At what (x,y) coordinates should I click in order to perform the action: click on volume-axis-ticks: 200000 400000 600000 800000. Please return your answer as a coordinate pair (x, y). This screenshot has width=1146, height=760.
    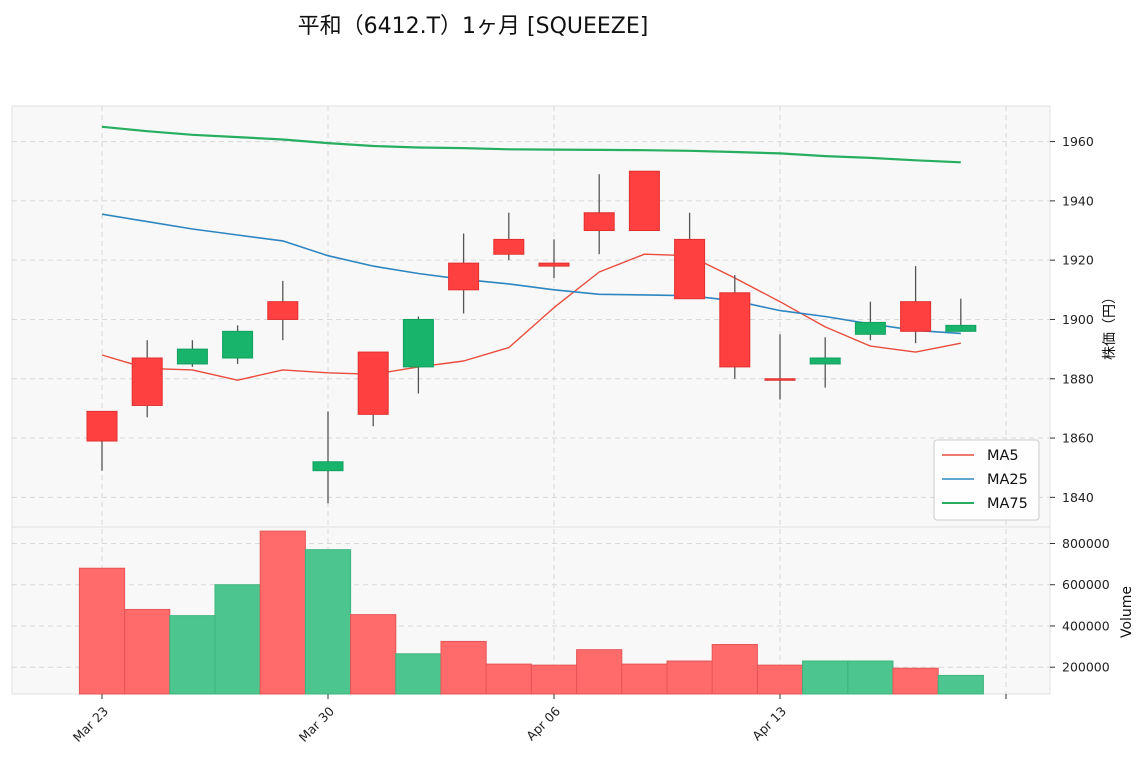
    Looking at the image, I should click on (1080, 605).